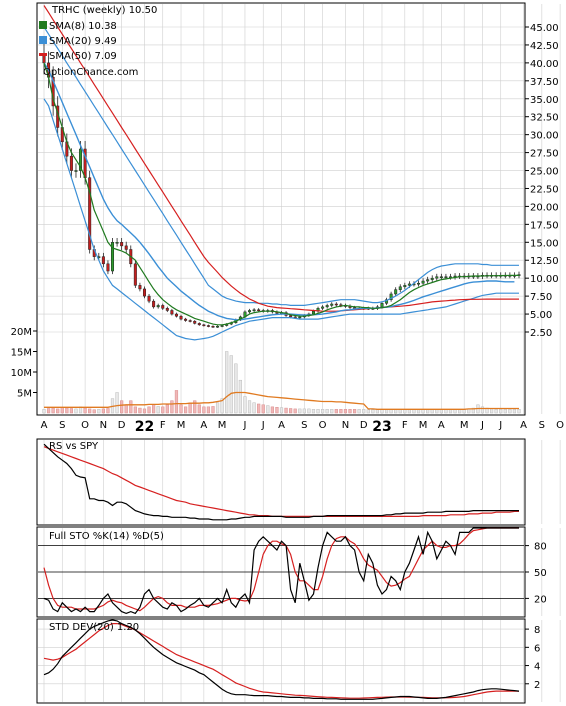  What do you see at coordinates (544, 154) in the screenshot?
I see `y-tick-label: 27.50` at bounding box center [544, 154].